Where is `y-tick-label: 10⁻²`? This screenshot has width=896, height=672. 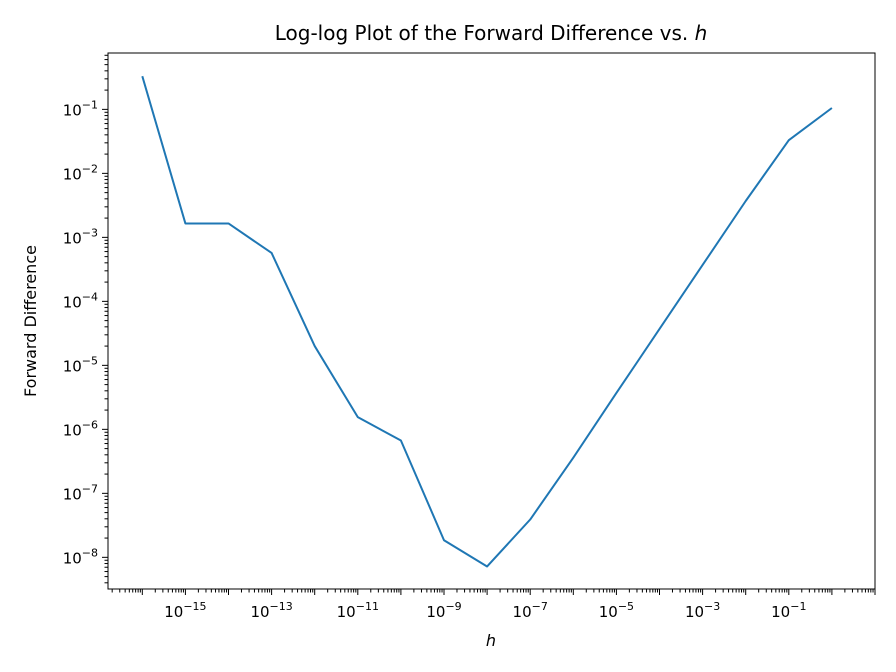 y-tick-label: 10⁻² is located at coordinates (80, 172).